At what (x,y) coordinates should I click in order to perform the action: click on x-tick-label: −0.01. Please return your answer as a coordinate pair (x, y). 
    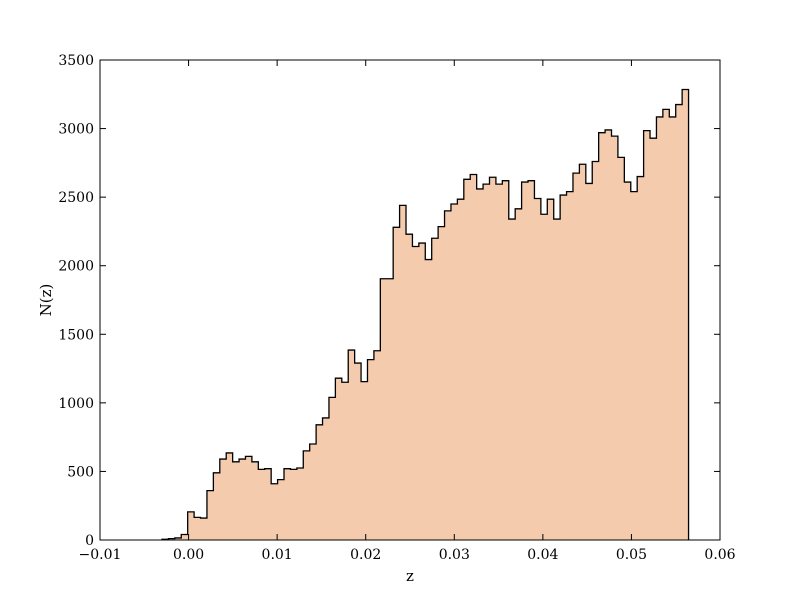
    Looking at the image, I should click on (100, 555).